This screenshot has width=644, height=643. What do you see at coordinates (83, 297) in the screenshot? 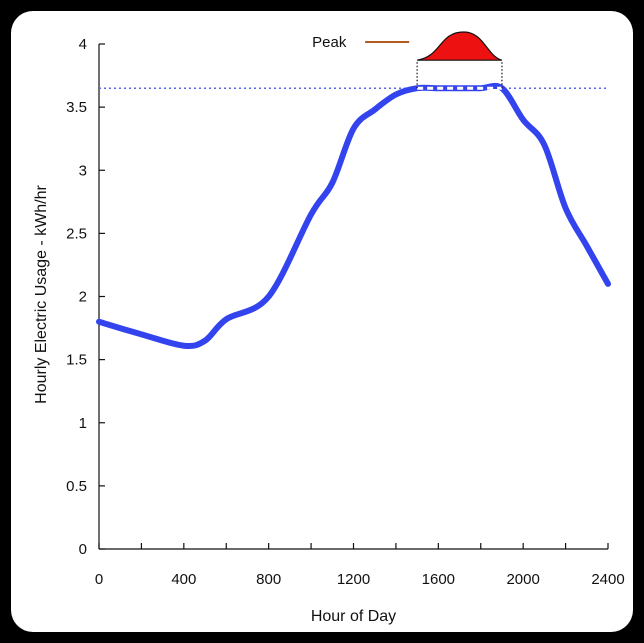
I see `y-tick-label: 2` at bounding box center [83, 297].